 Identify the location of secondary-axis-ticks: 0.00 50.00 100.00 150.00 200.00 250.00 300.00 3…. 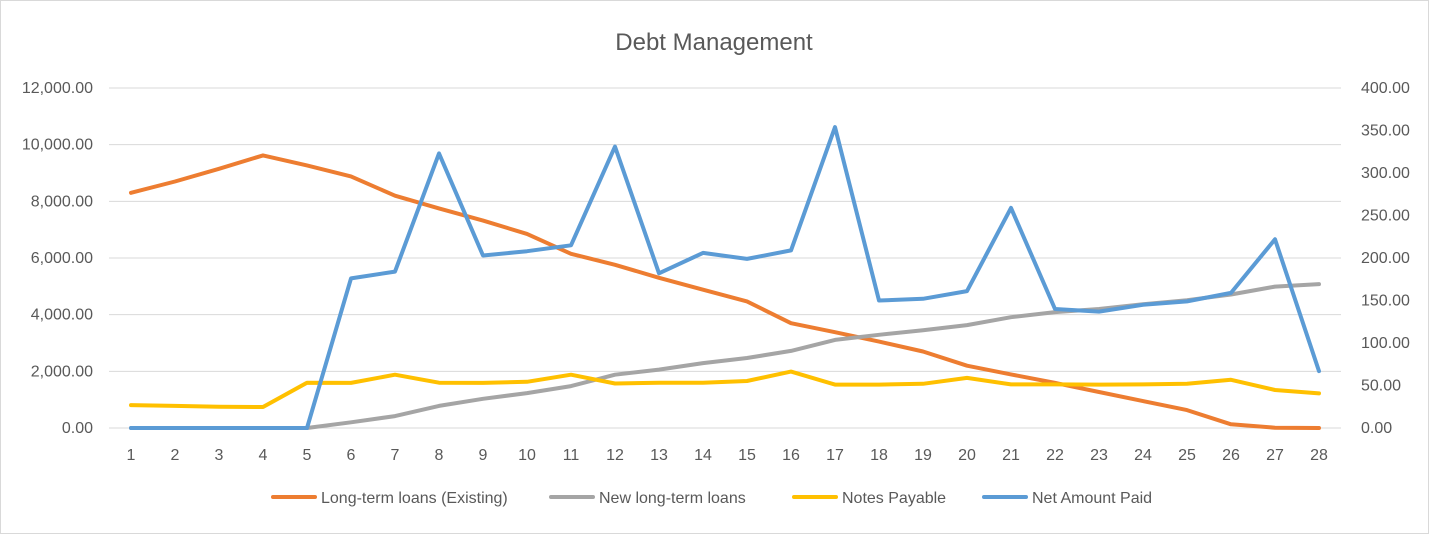
(1385, 258).